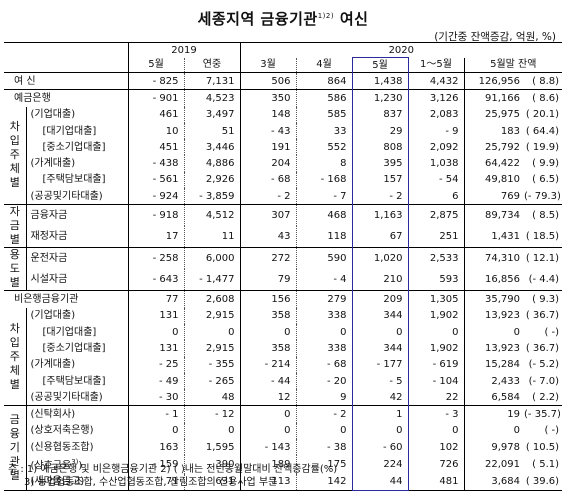 The height and width of the screenshot is (494, 566). Describe the element at coordinates (380, 180) in the screenshot. I see `table-cell: 157` at that location.